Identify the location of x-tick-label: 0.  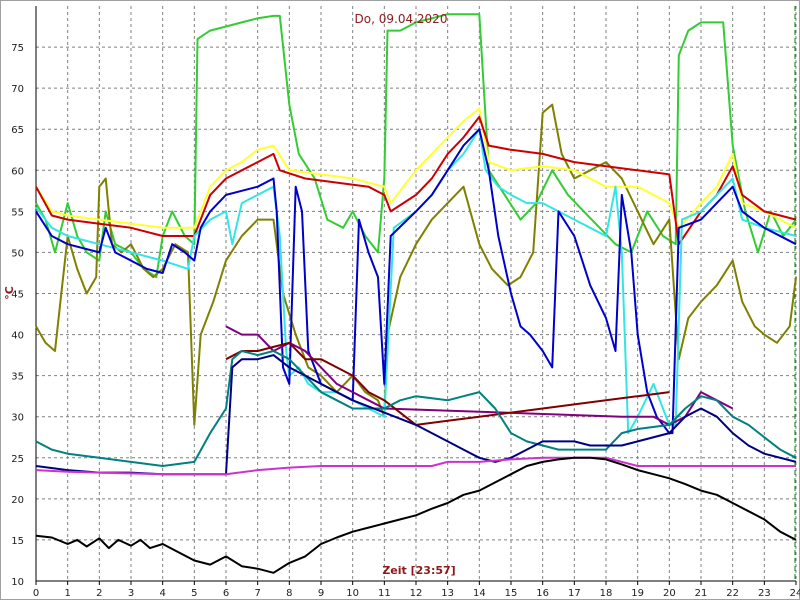
(36, 593).